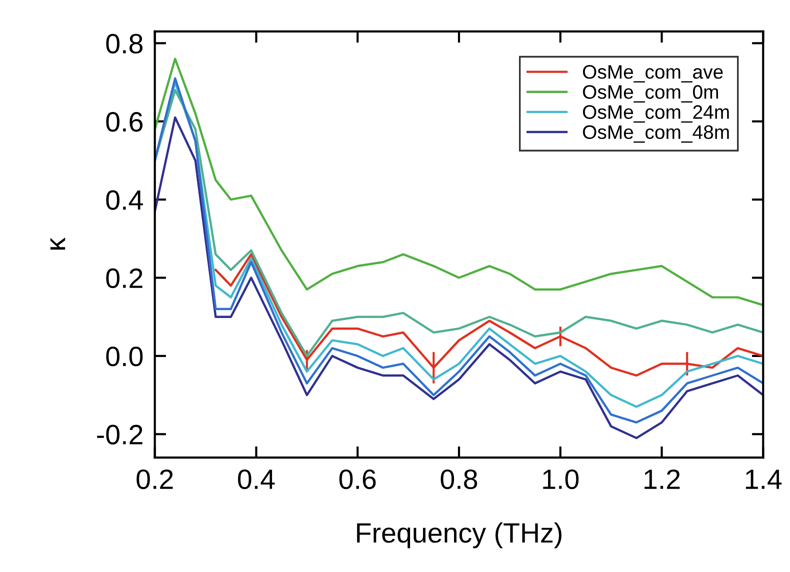 This screenshot has height=572, width=790. Describe the element at coordinates (459, 535) in the screenshot. I see `x-axis-title: Frequency (THz)` at that location.